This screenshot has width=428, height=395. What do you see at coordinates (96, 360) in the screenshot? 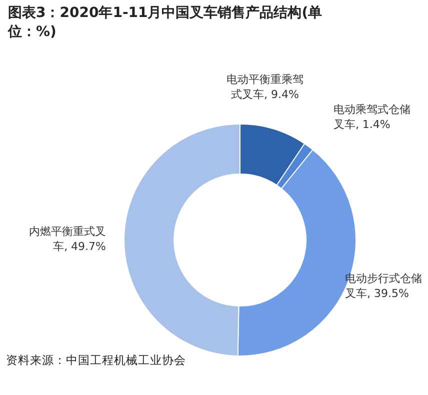
I see `text: 资料来源：中国工程机械工业协会` at bounding box center [96, 360].